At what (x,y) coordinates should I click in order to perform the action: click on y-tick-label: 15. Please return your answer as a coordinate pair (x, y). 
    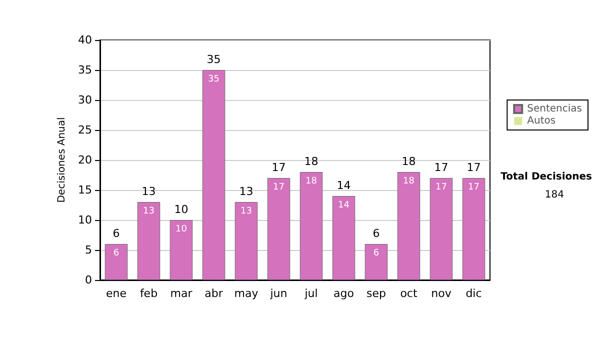
    Looking at the image, I should click on (85, 190).